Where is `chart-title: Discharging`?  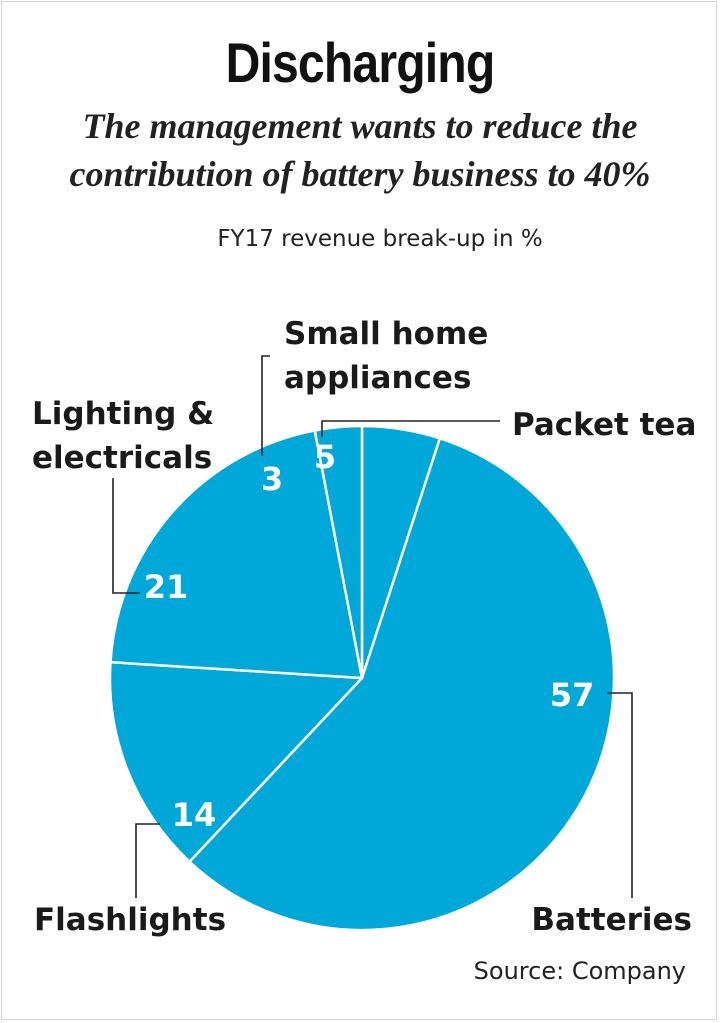
chart-title: Discharging is located at coordinates (360, 62).